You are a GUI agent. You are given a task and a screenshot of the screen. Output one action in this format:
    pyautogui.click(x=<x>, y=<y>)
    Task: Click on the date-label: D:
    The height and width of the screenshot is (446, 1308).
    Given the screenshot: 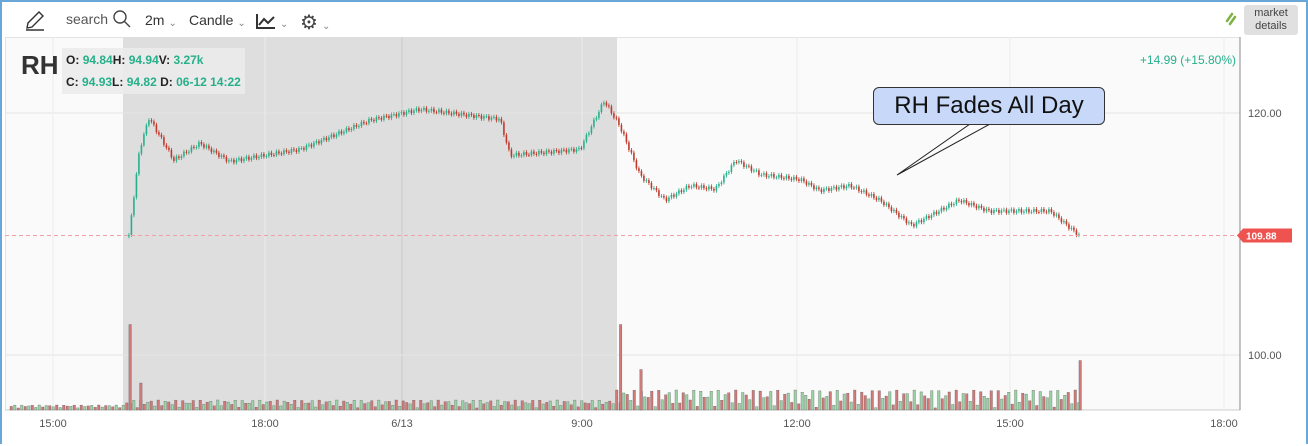 What is the action you would take?
    pyautogui.click(x=166, y=82)
    